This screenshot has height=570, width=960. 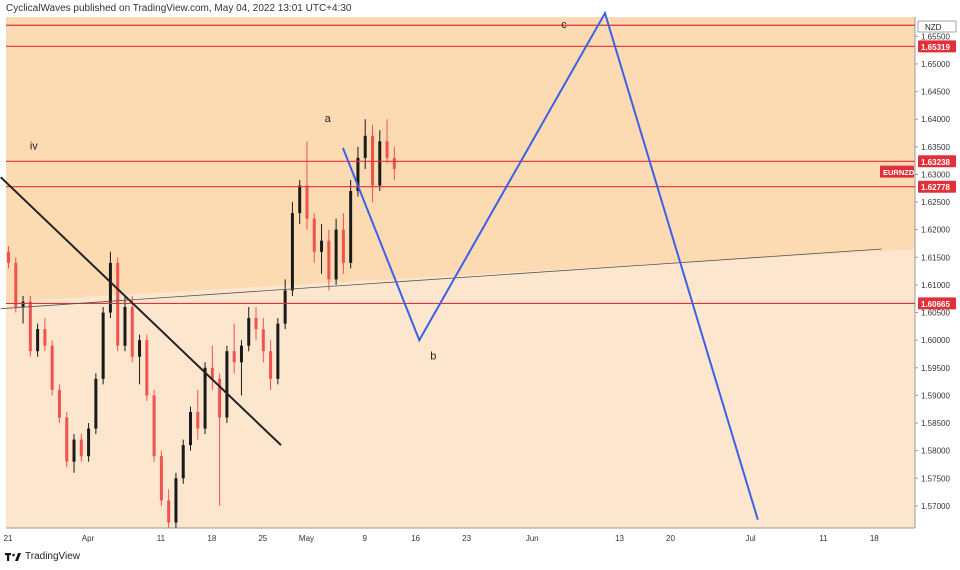 What do you see at coordinates (935, 423) in the screenshot?
I see `price-tick-label: 1.58500` at bounding box center [935, 423].